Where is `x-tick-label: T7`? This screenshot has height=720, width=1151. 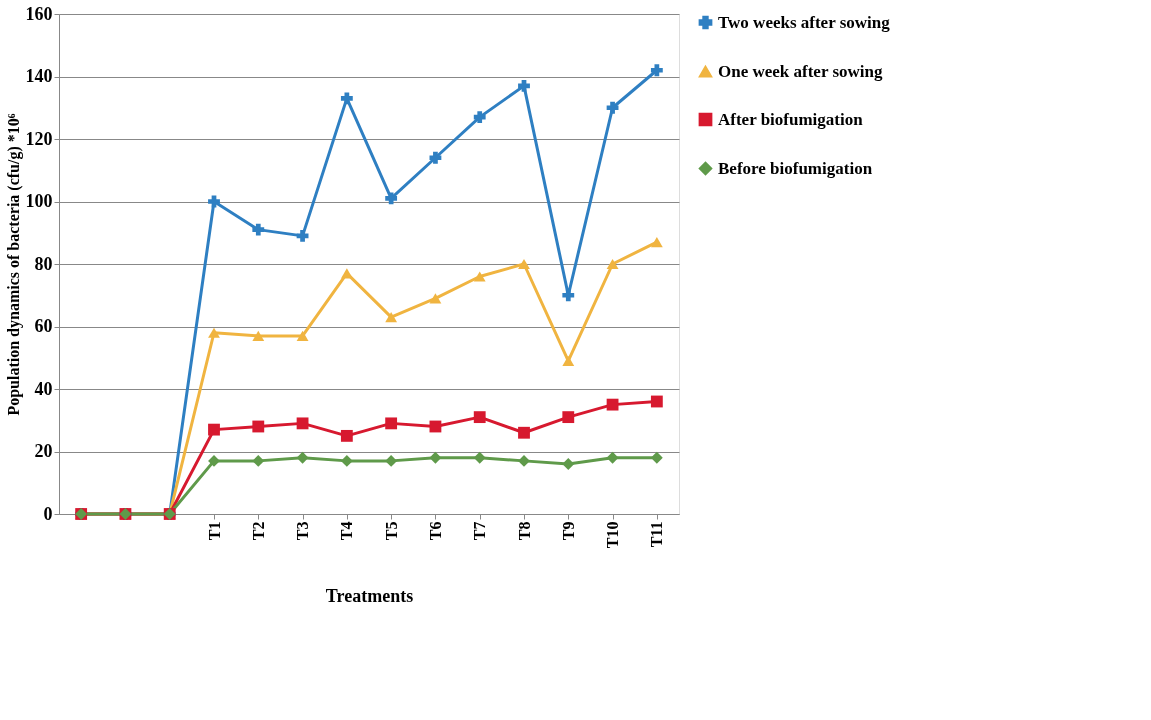
x-tick-label: T7 is located at coordinates (480, 531).